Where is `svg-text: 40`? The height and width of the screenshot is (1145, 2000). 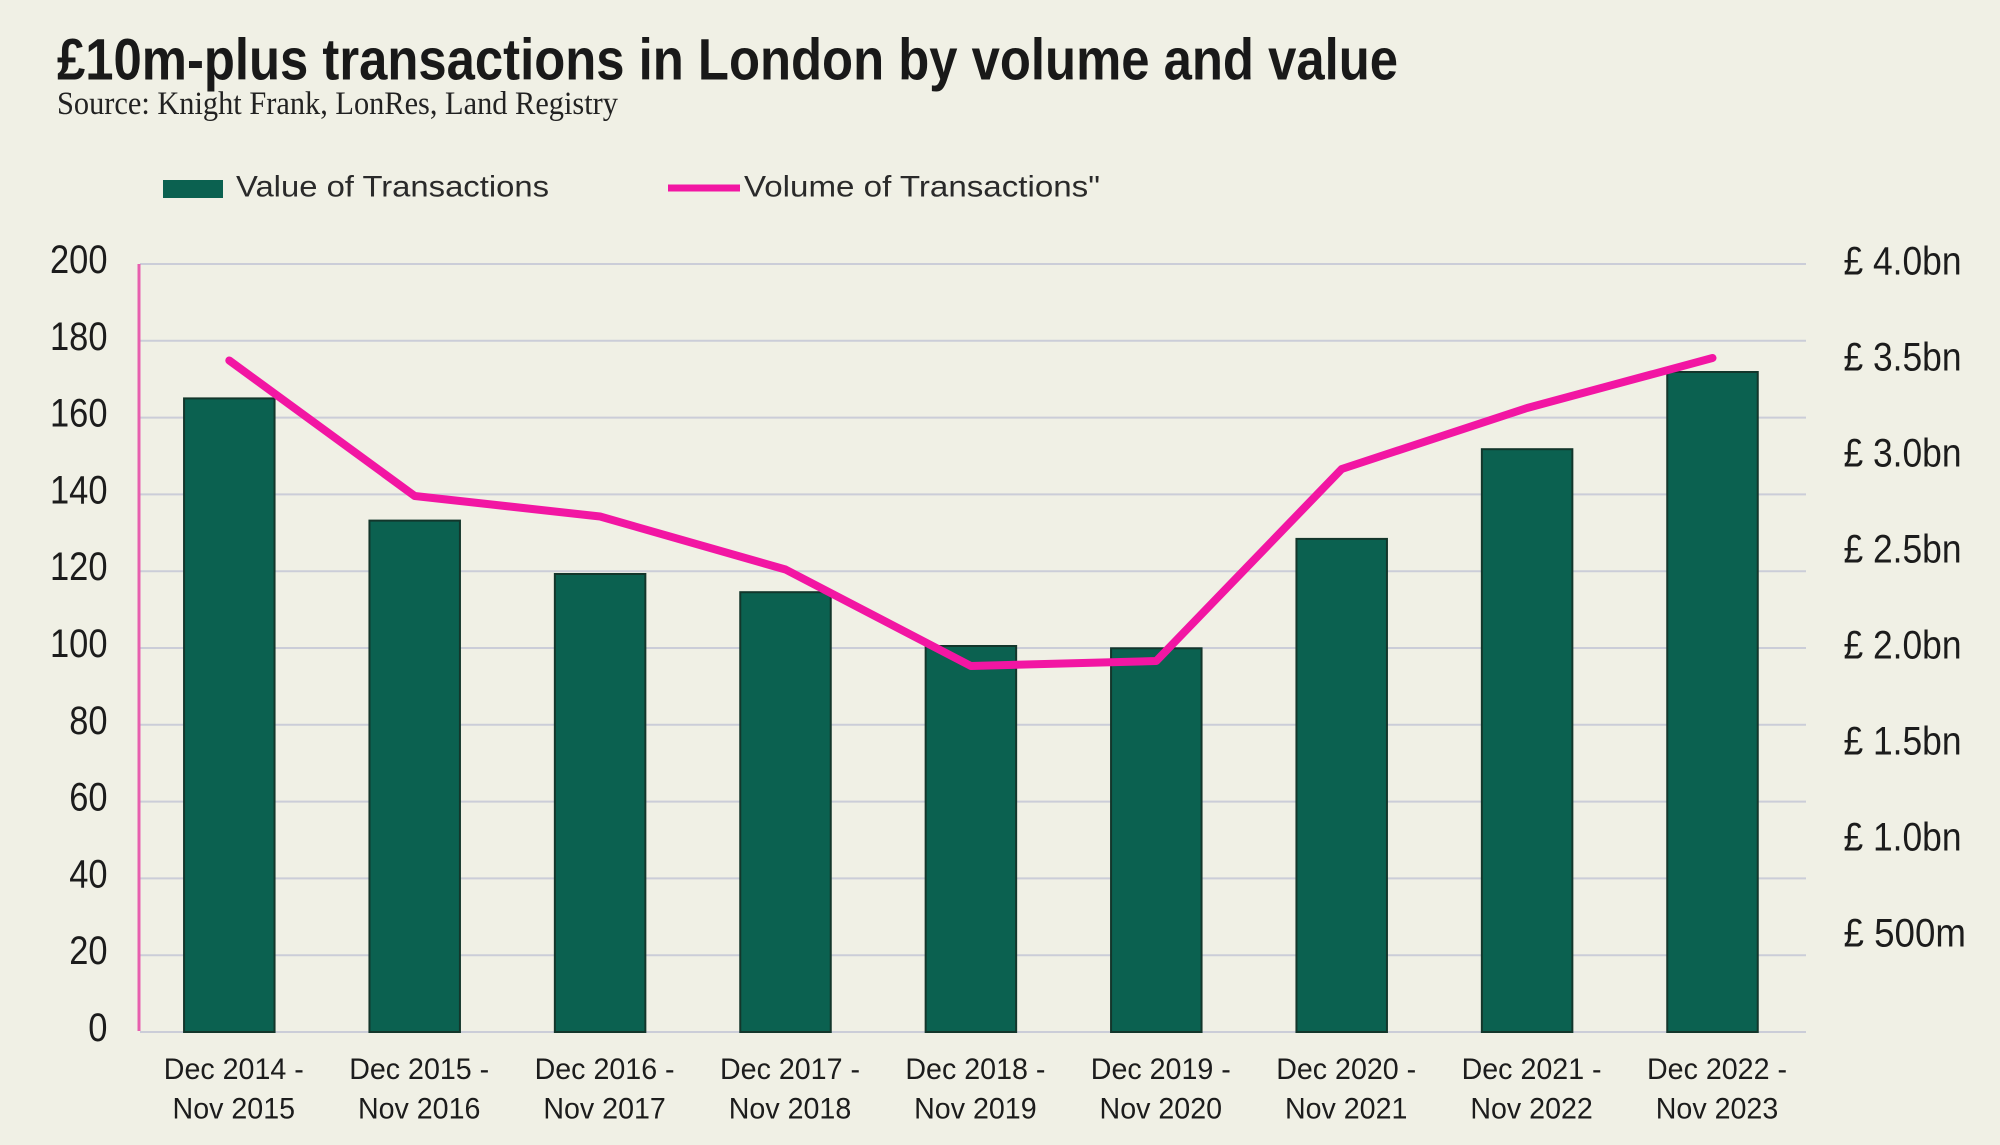
svg-text: 40 is located at coordinates (88, 874).